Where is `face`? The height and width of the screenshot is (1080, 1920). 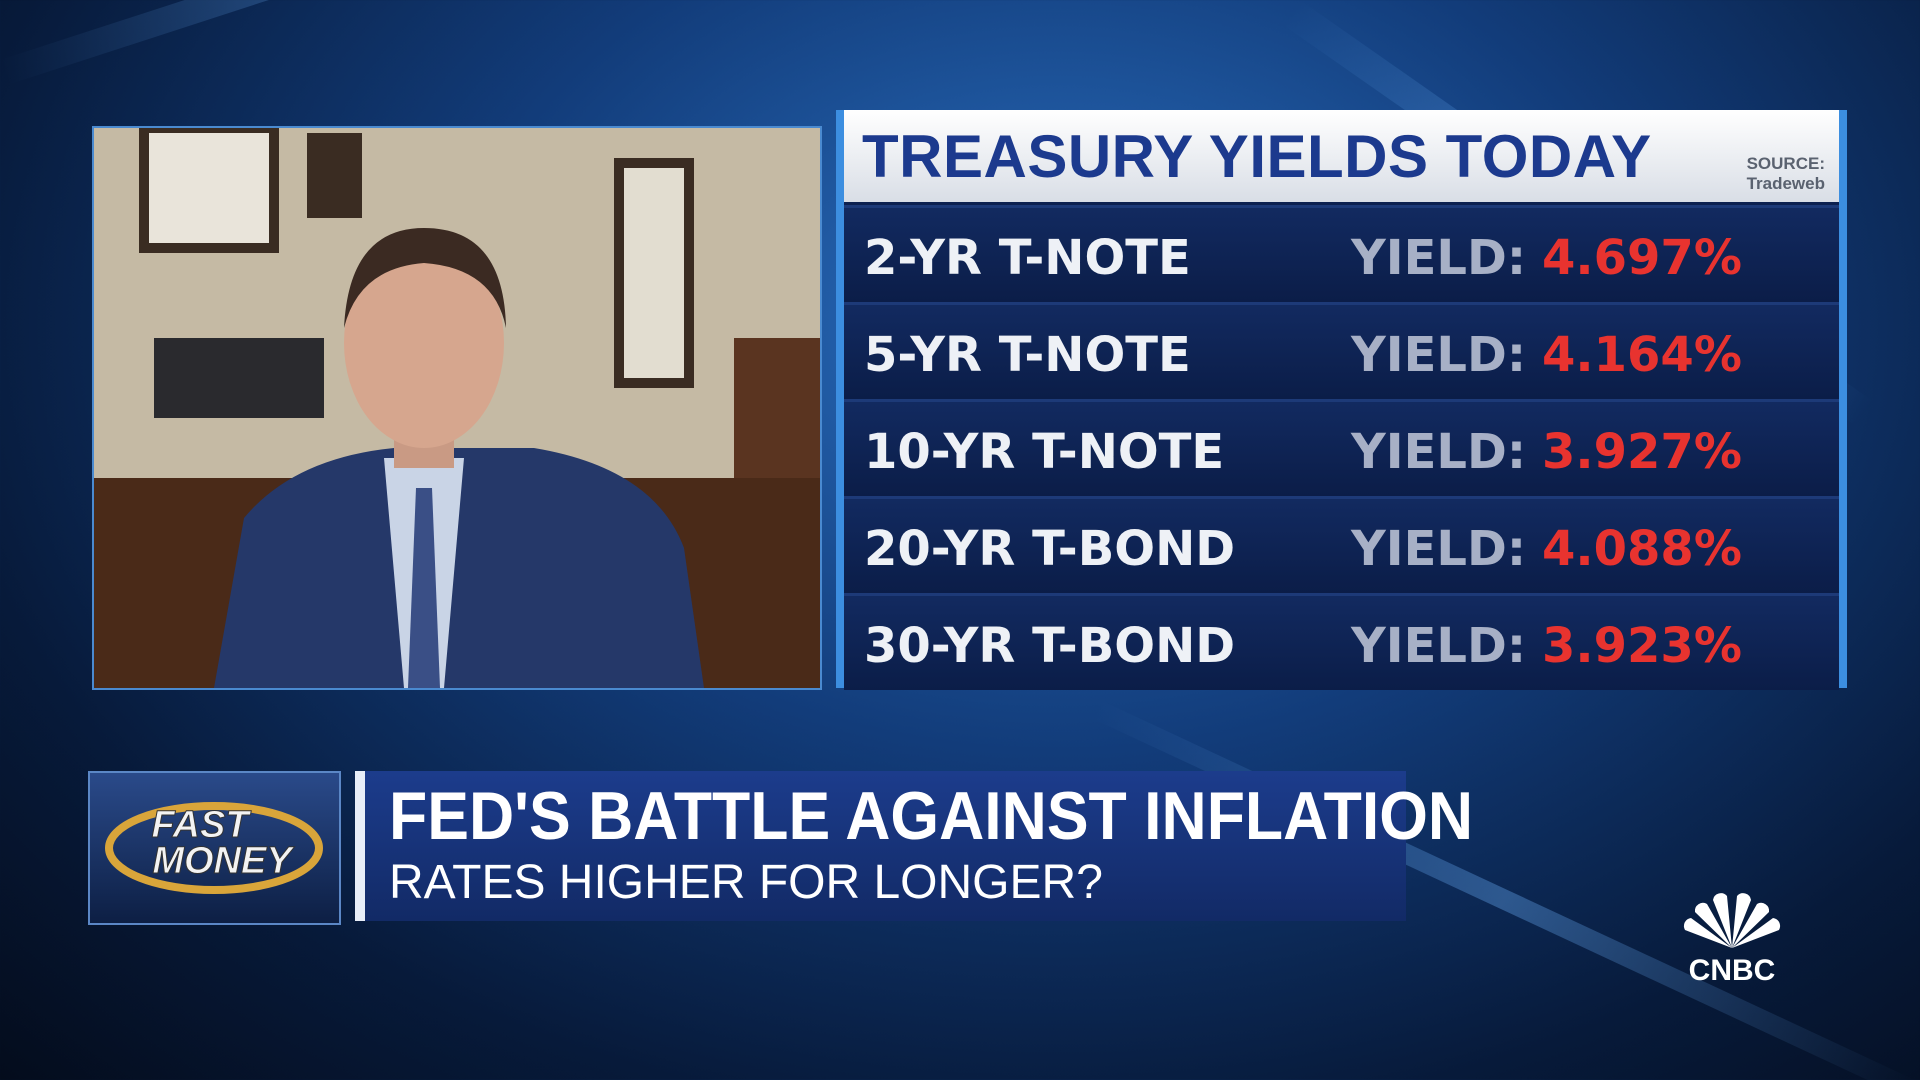 face is located at coordinates (424, 343).